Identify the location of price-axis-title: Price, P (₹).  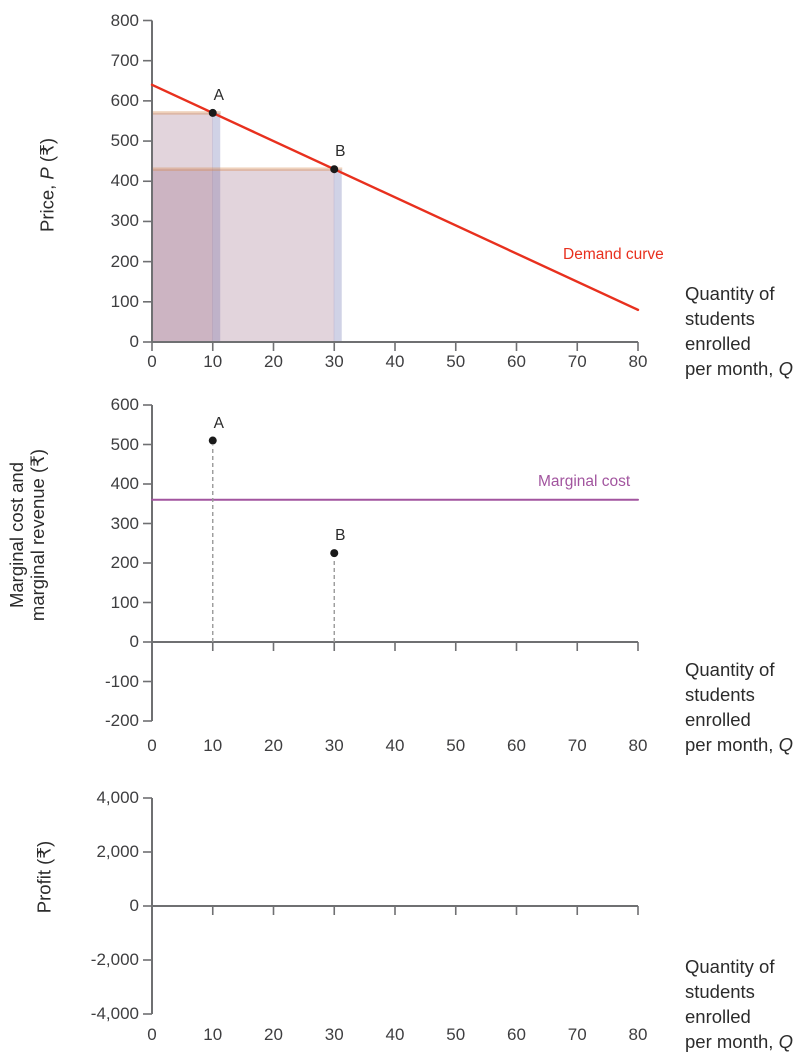
(47, 185).